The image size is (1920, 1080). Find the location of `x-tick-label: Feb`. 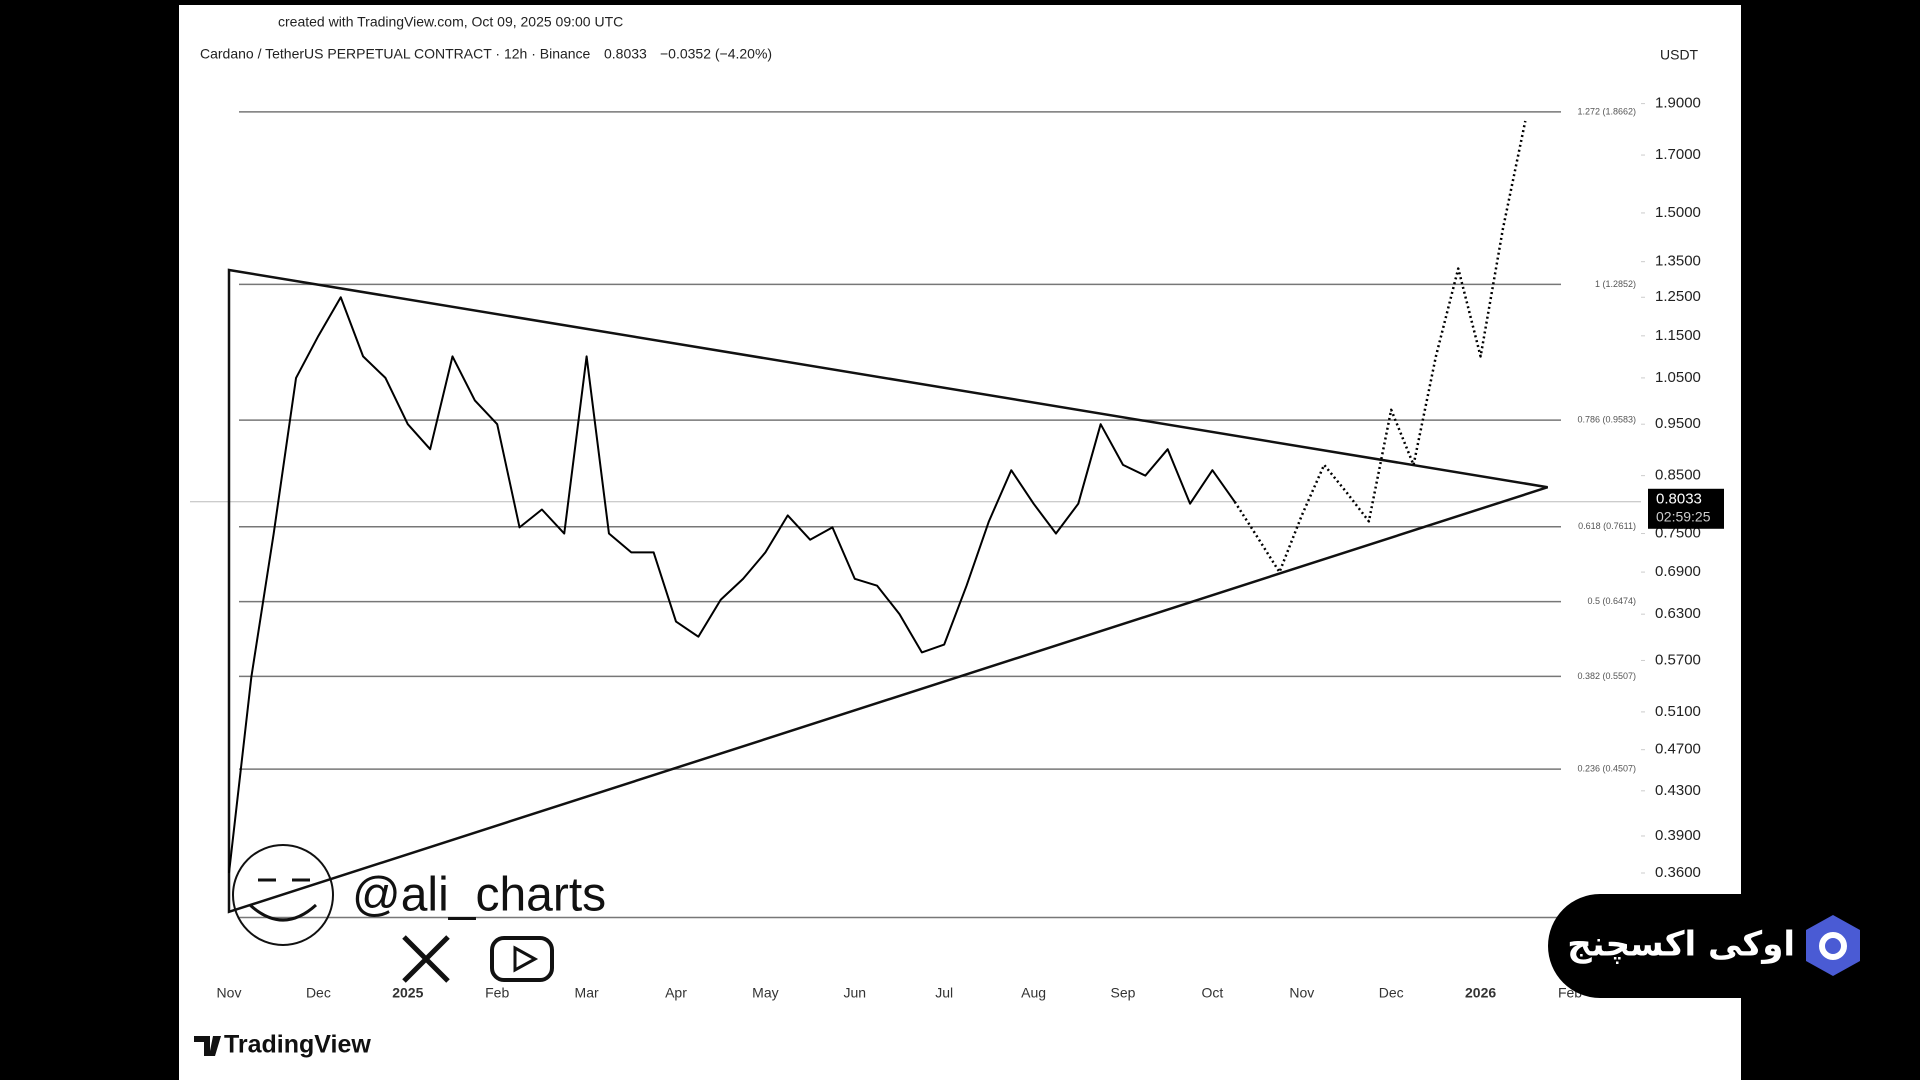

x-tick-label: Feb is located at coordinates (497, 993).